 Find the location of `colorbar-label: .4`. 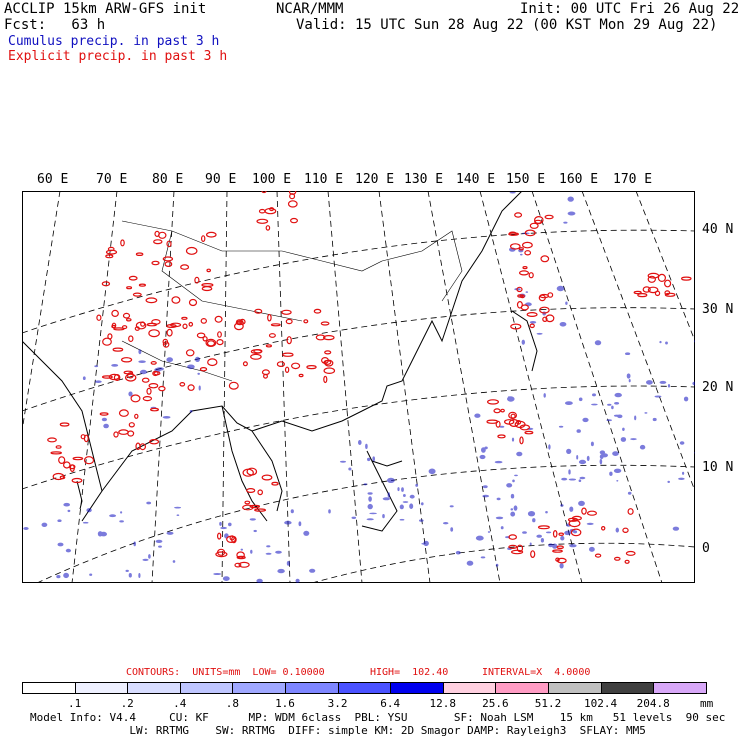

colorbar-label: .4 is located at coordinates (180, 703).